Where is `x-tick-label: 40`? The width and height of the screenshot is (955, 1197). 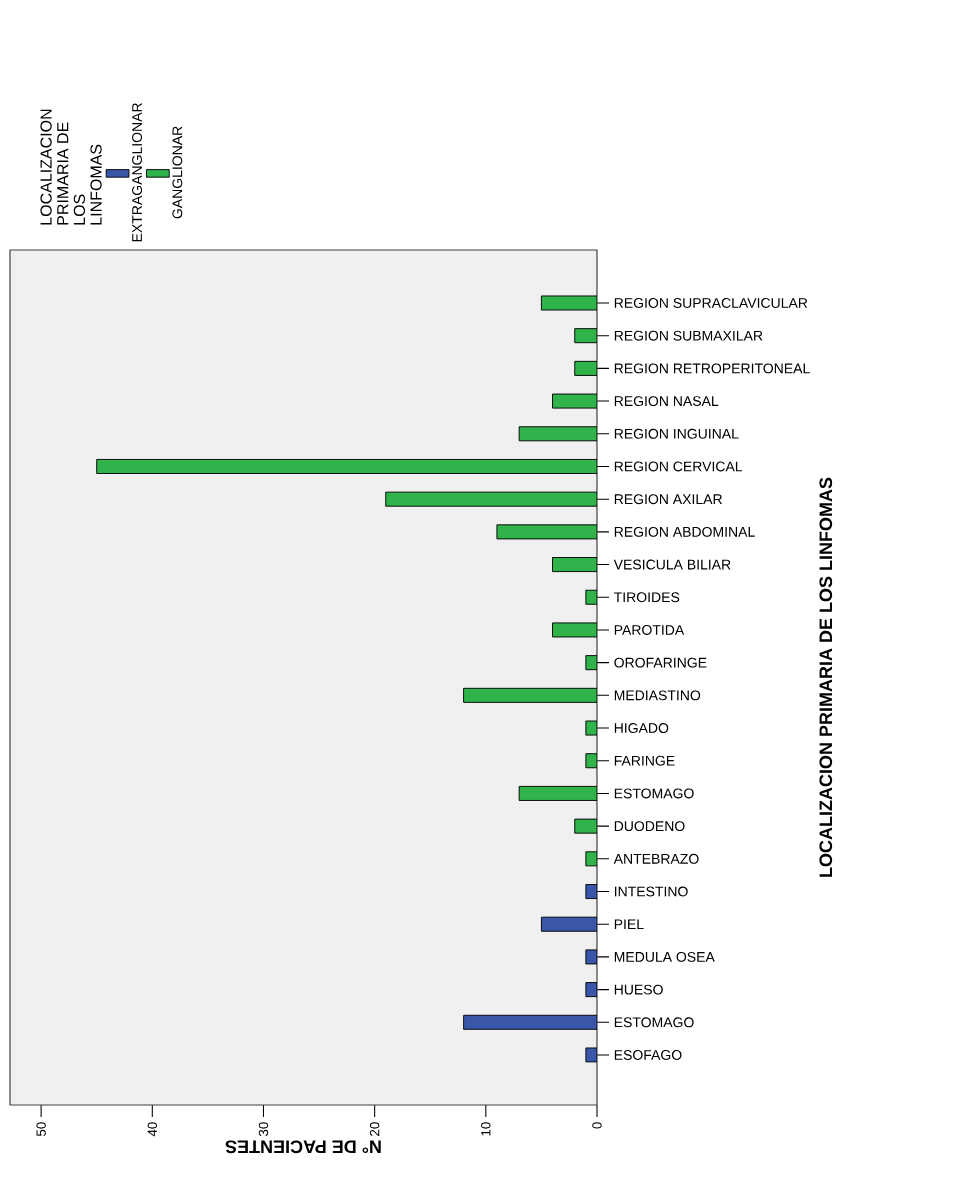
x-tick-label: 40 is located at coordinates (152, 1129).